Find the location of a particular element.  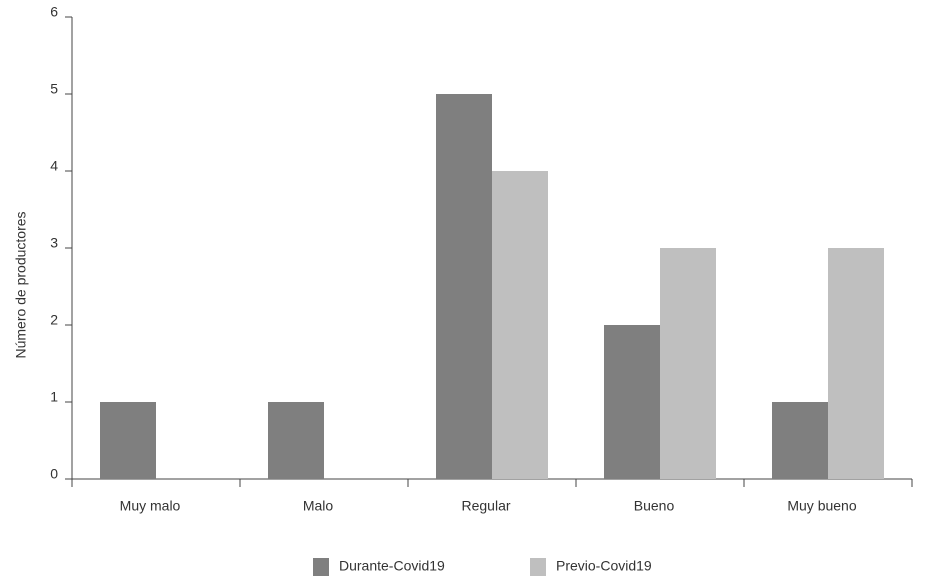

legend-label: Previo-Covid19 is located at coordinates (604, 566).